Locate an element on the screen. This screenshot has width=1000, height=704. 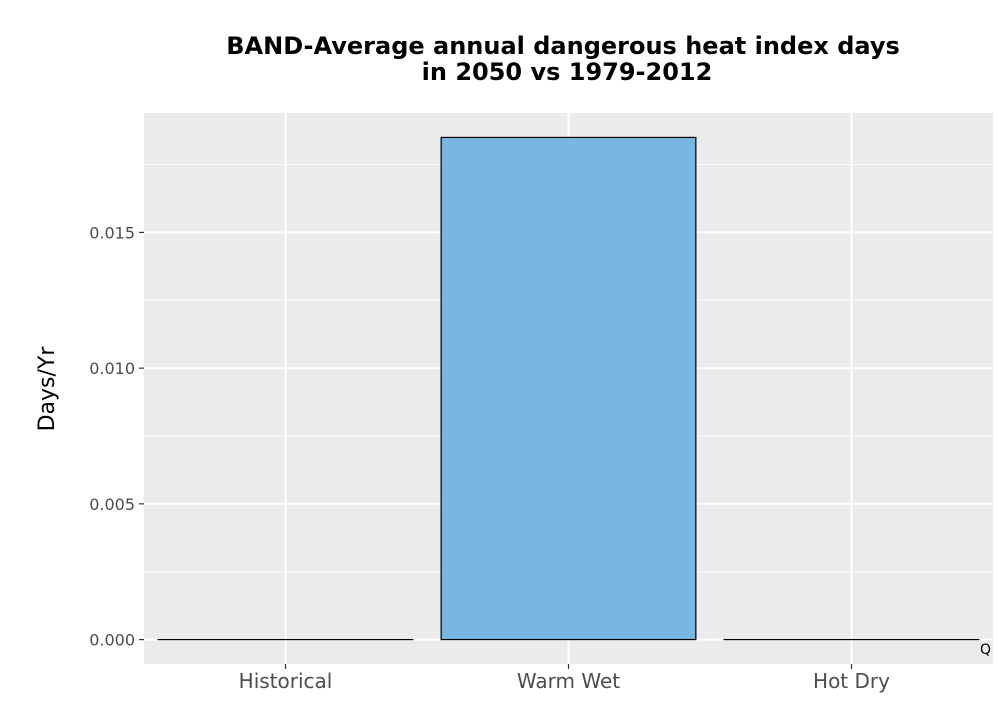
y-tick-label: 0.015 is located at coordinates (112, 232).